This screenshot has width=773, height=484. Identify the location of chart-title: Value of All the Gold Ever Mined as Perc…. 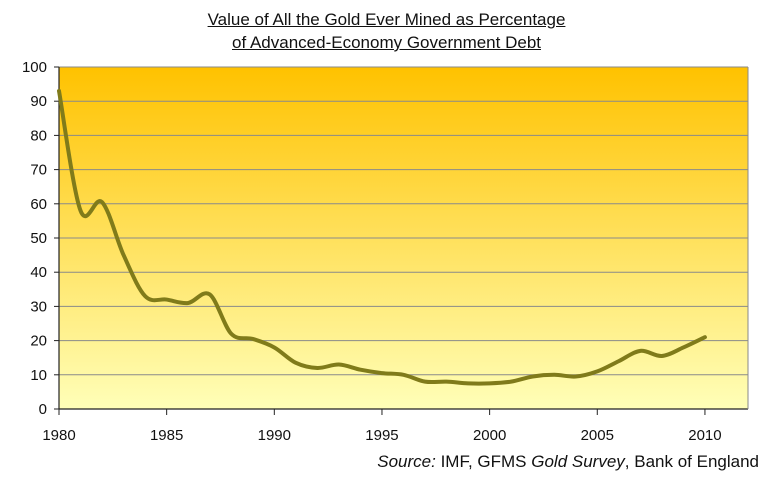
(386, 31).